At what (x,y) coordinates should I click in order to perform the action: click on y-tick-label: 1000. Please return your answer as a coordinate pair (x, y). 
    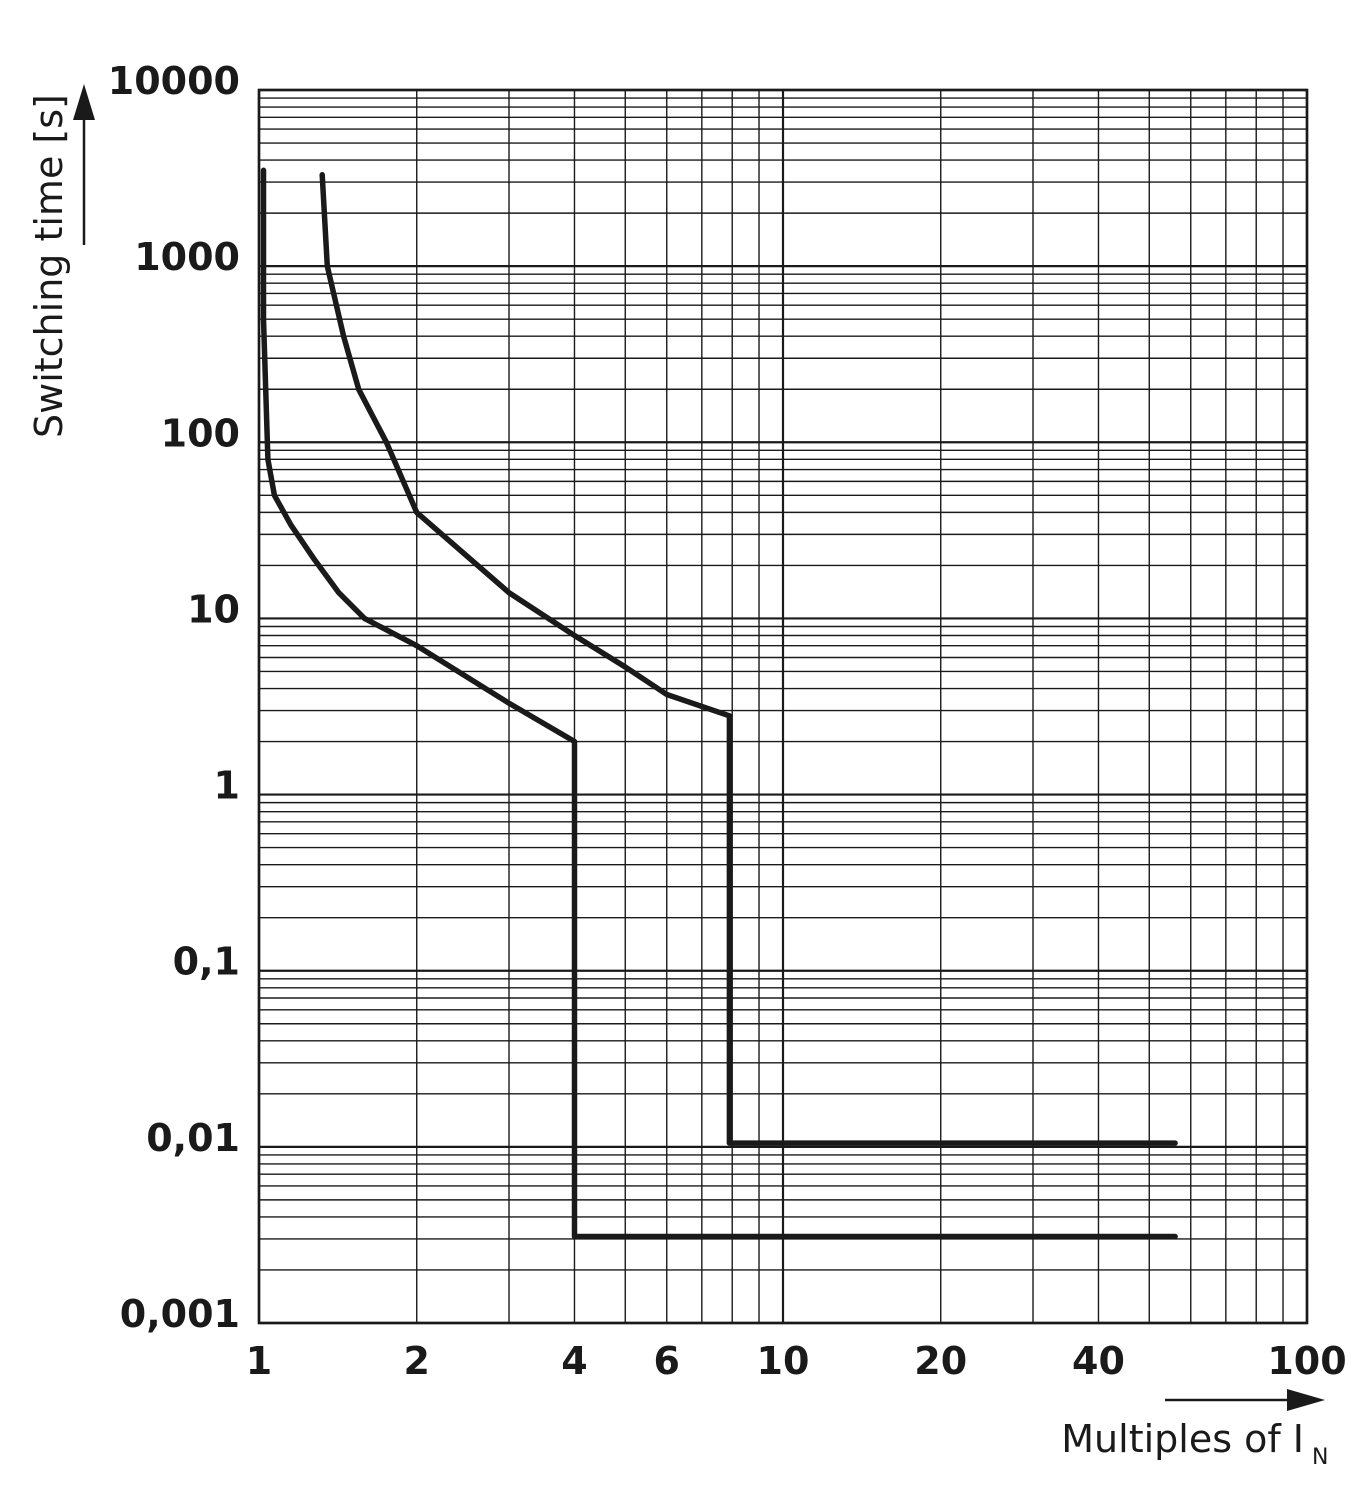
    Looking at the image, I should click on (187, 257).